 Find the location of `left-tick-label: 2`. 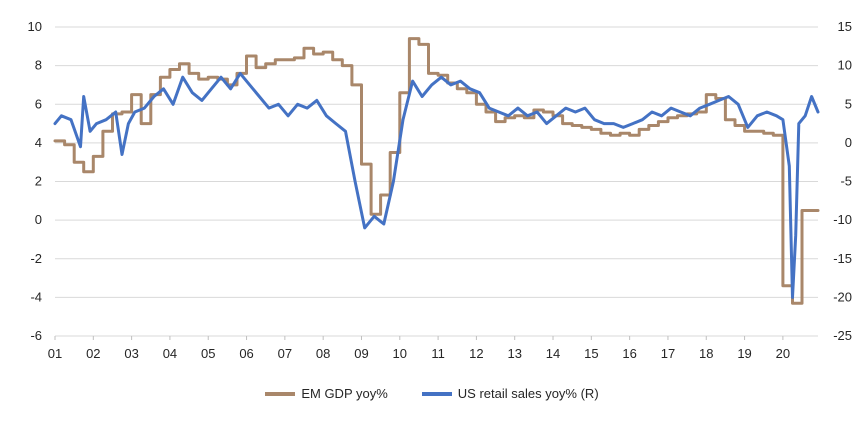

left-tick-label: 2 is located at coordinates (38, 181).